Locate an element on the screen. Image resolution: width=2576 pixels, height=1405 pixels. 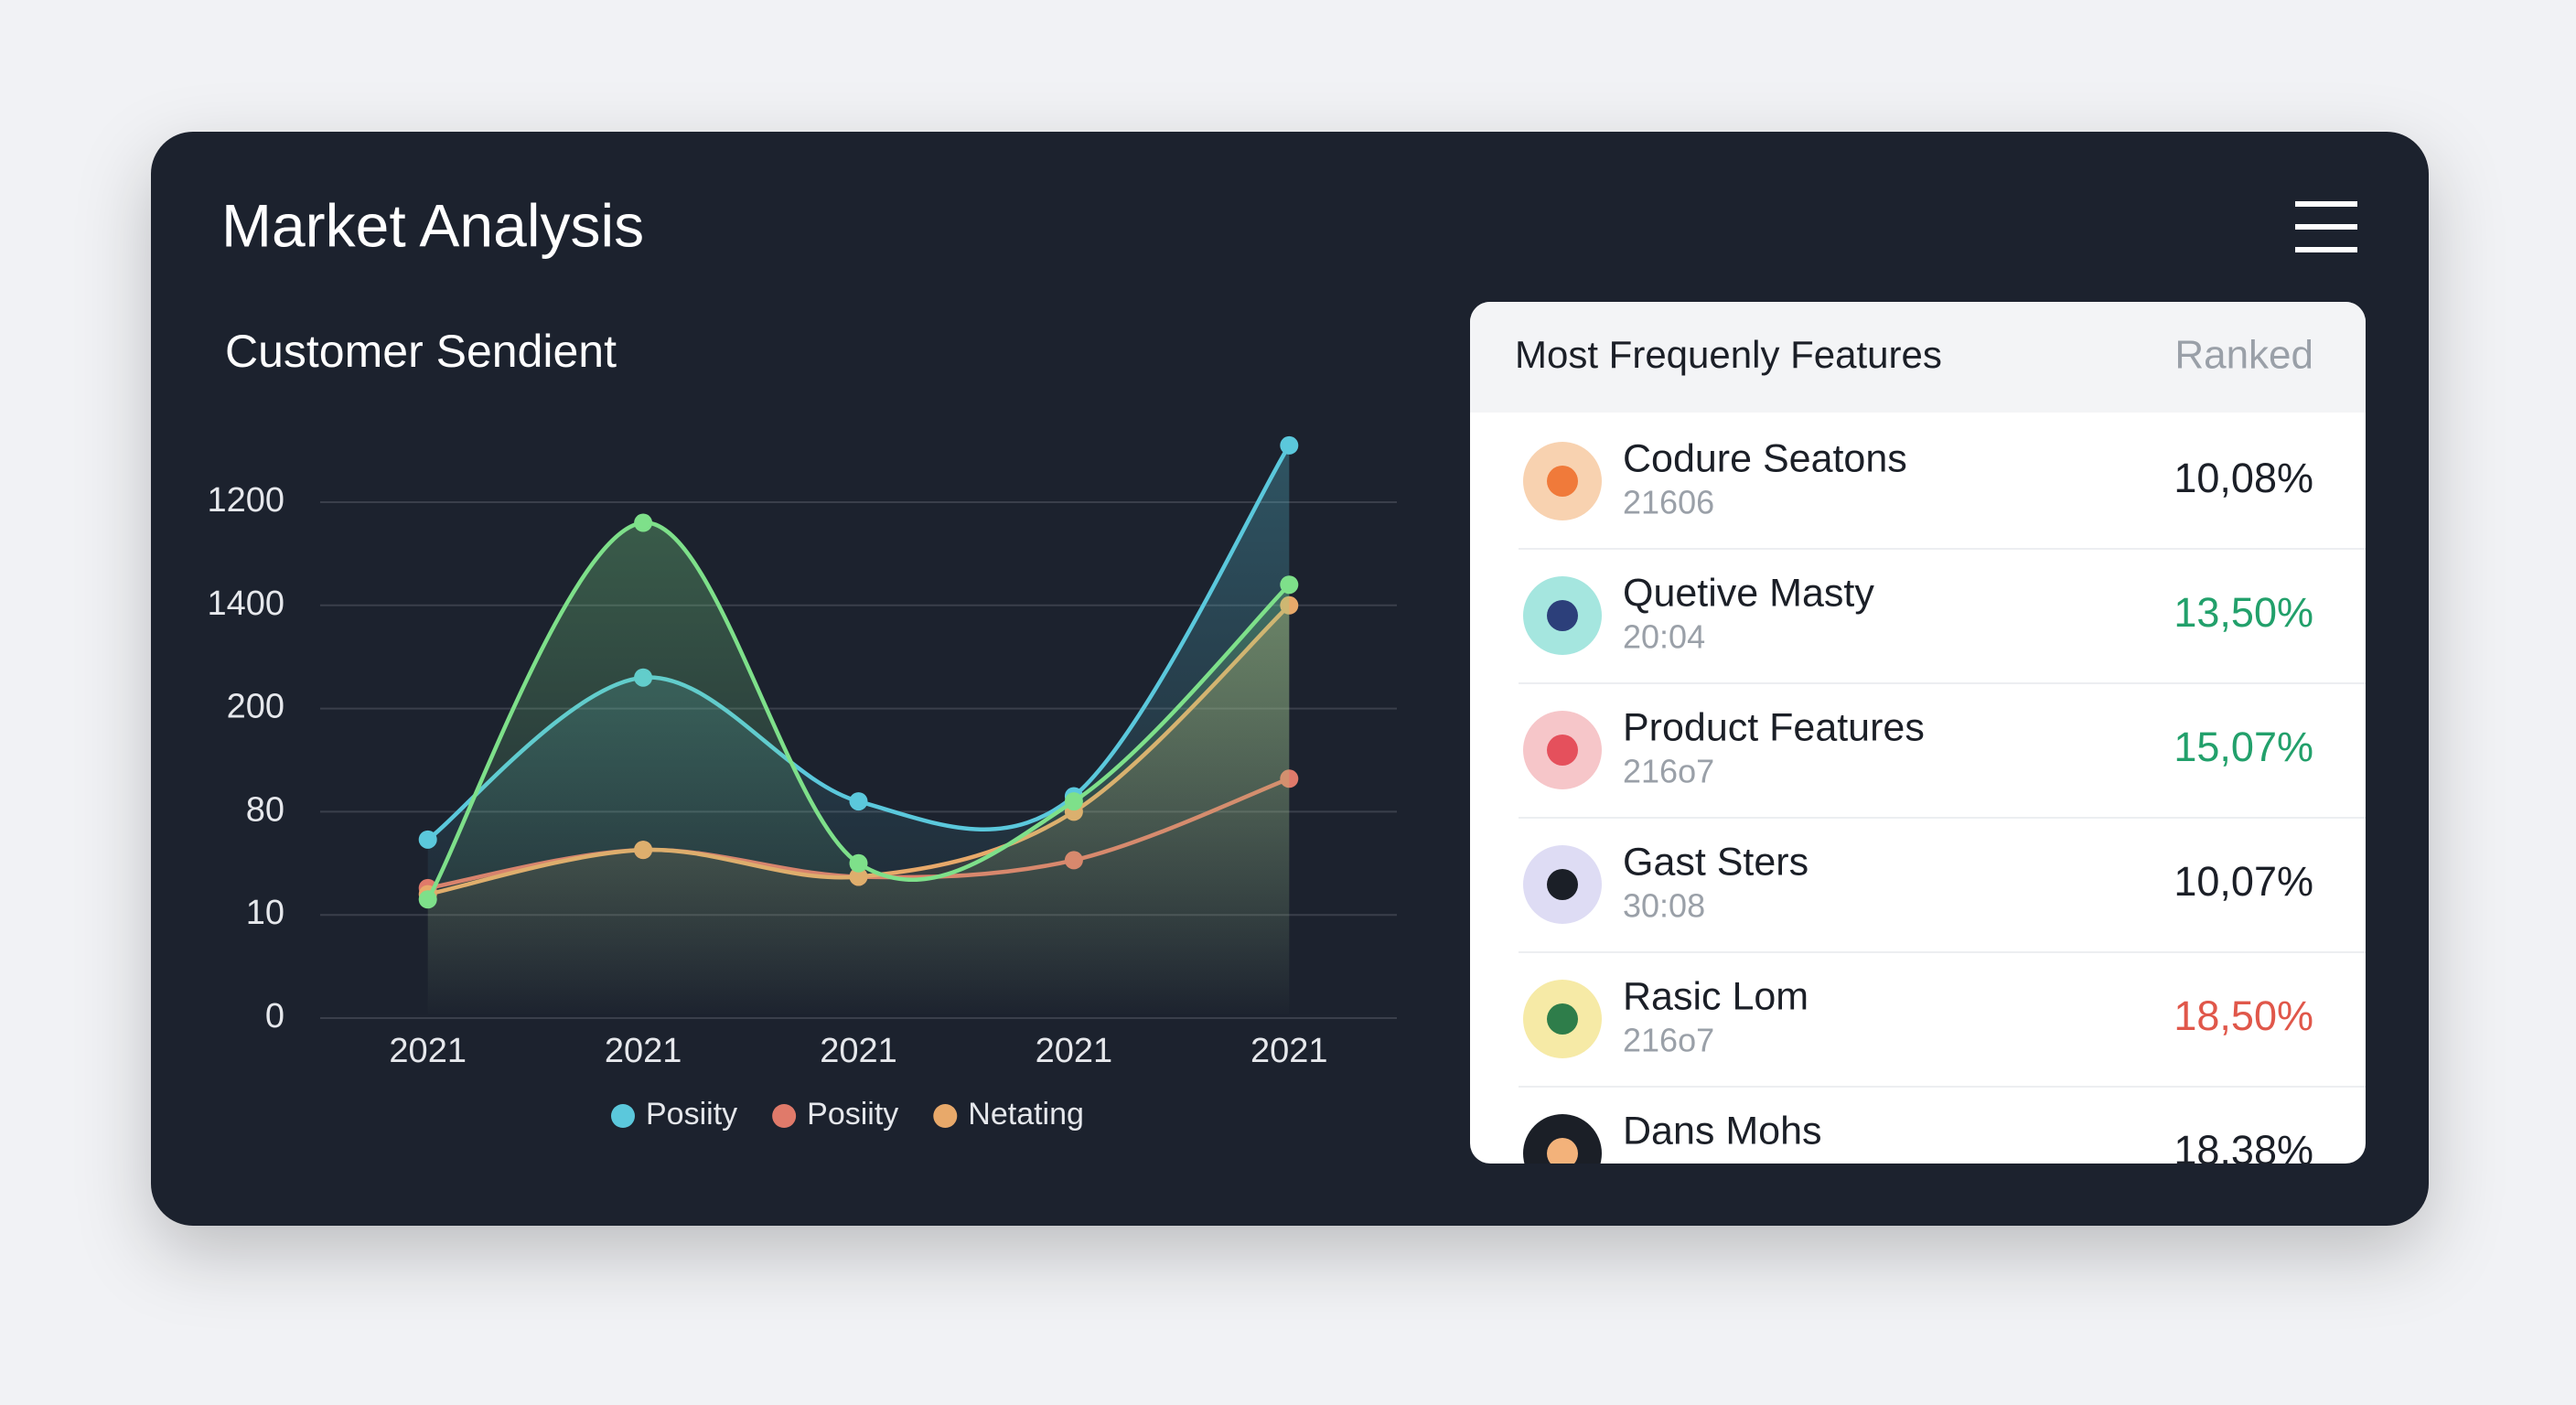
row-value: 18,38% is located at coordinates (2244, 1150).